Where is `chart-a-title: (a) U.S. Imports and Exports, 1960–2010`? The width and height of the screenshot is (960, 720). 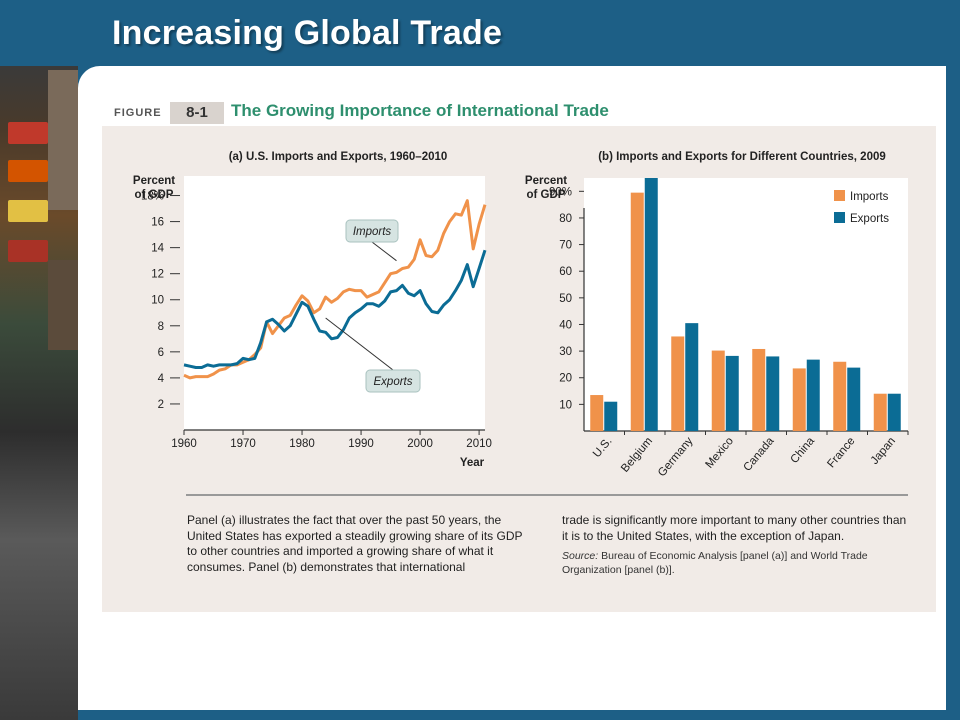
chart-a-title: (a) U.S. Imports and Exports, 1960–2010 is located at coordinates (338, 157).